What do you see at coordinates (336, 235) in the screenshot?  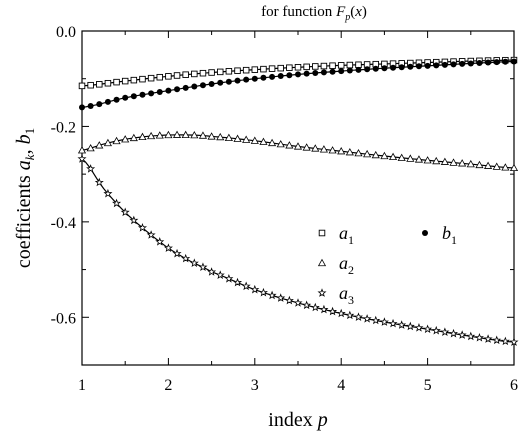 I see `legend-item-a1: a1` at bounding box center [336, 235].